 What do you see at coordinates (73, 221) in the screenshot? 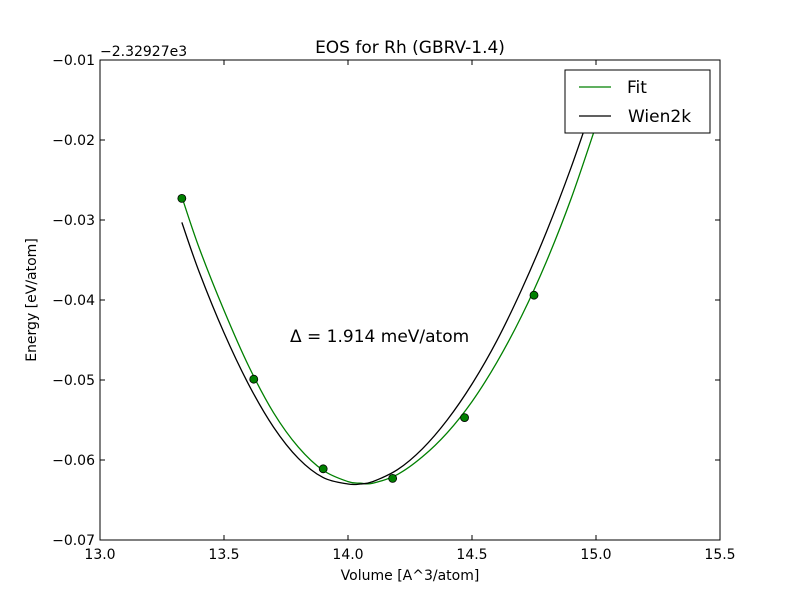
I see `y-tick-label: −0.03` at bounding box center [73, 221].